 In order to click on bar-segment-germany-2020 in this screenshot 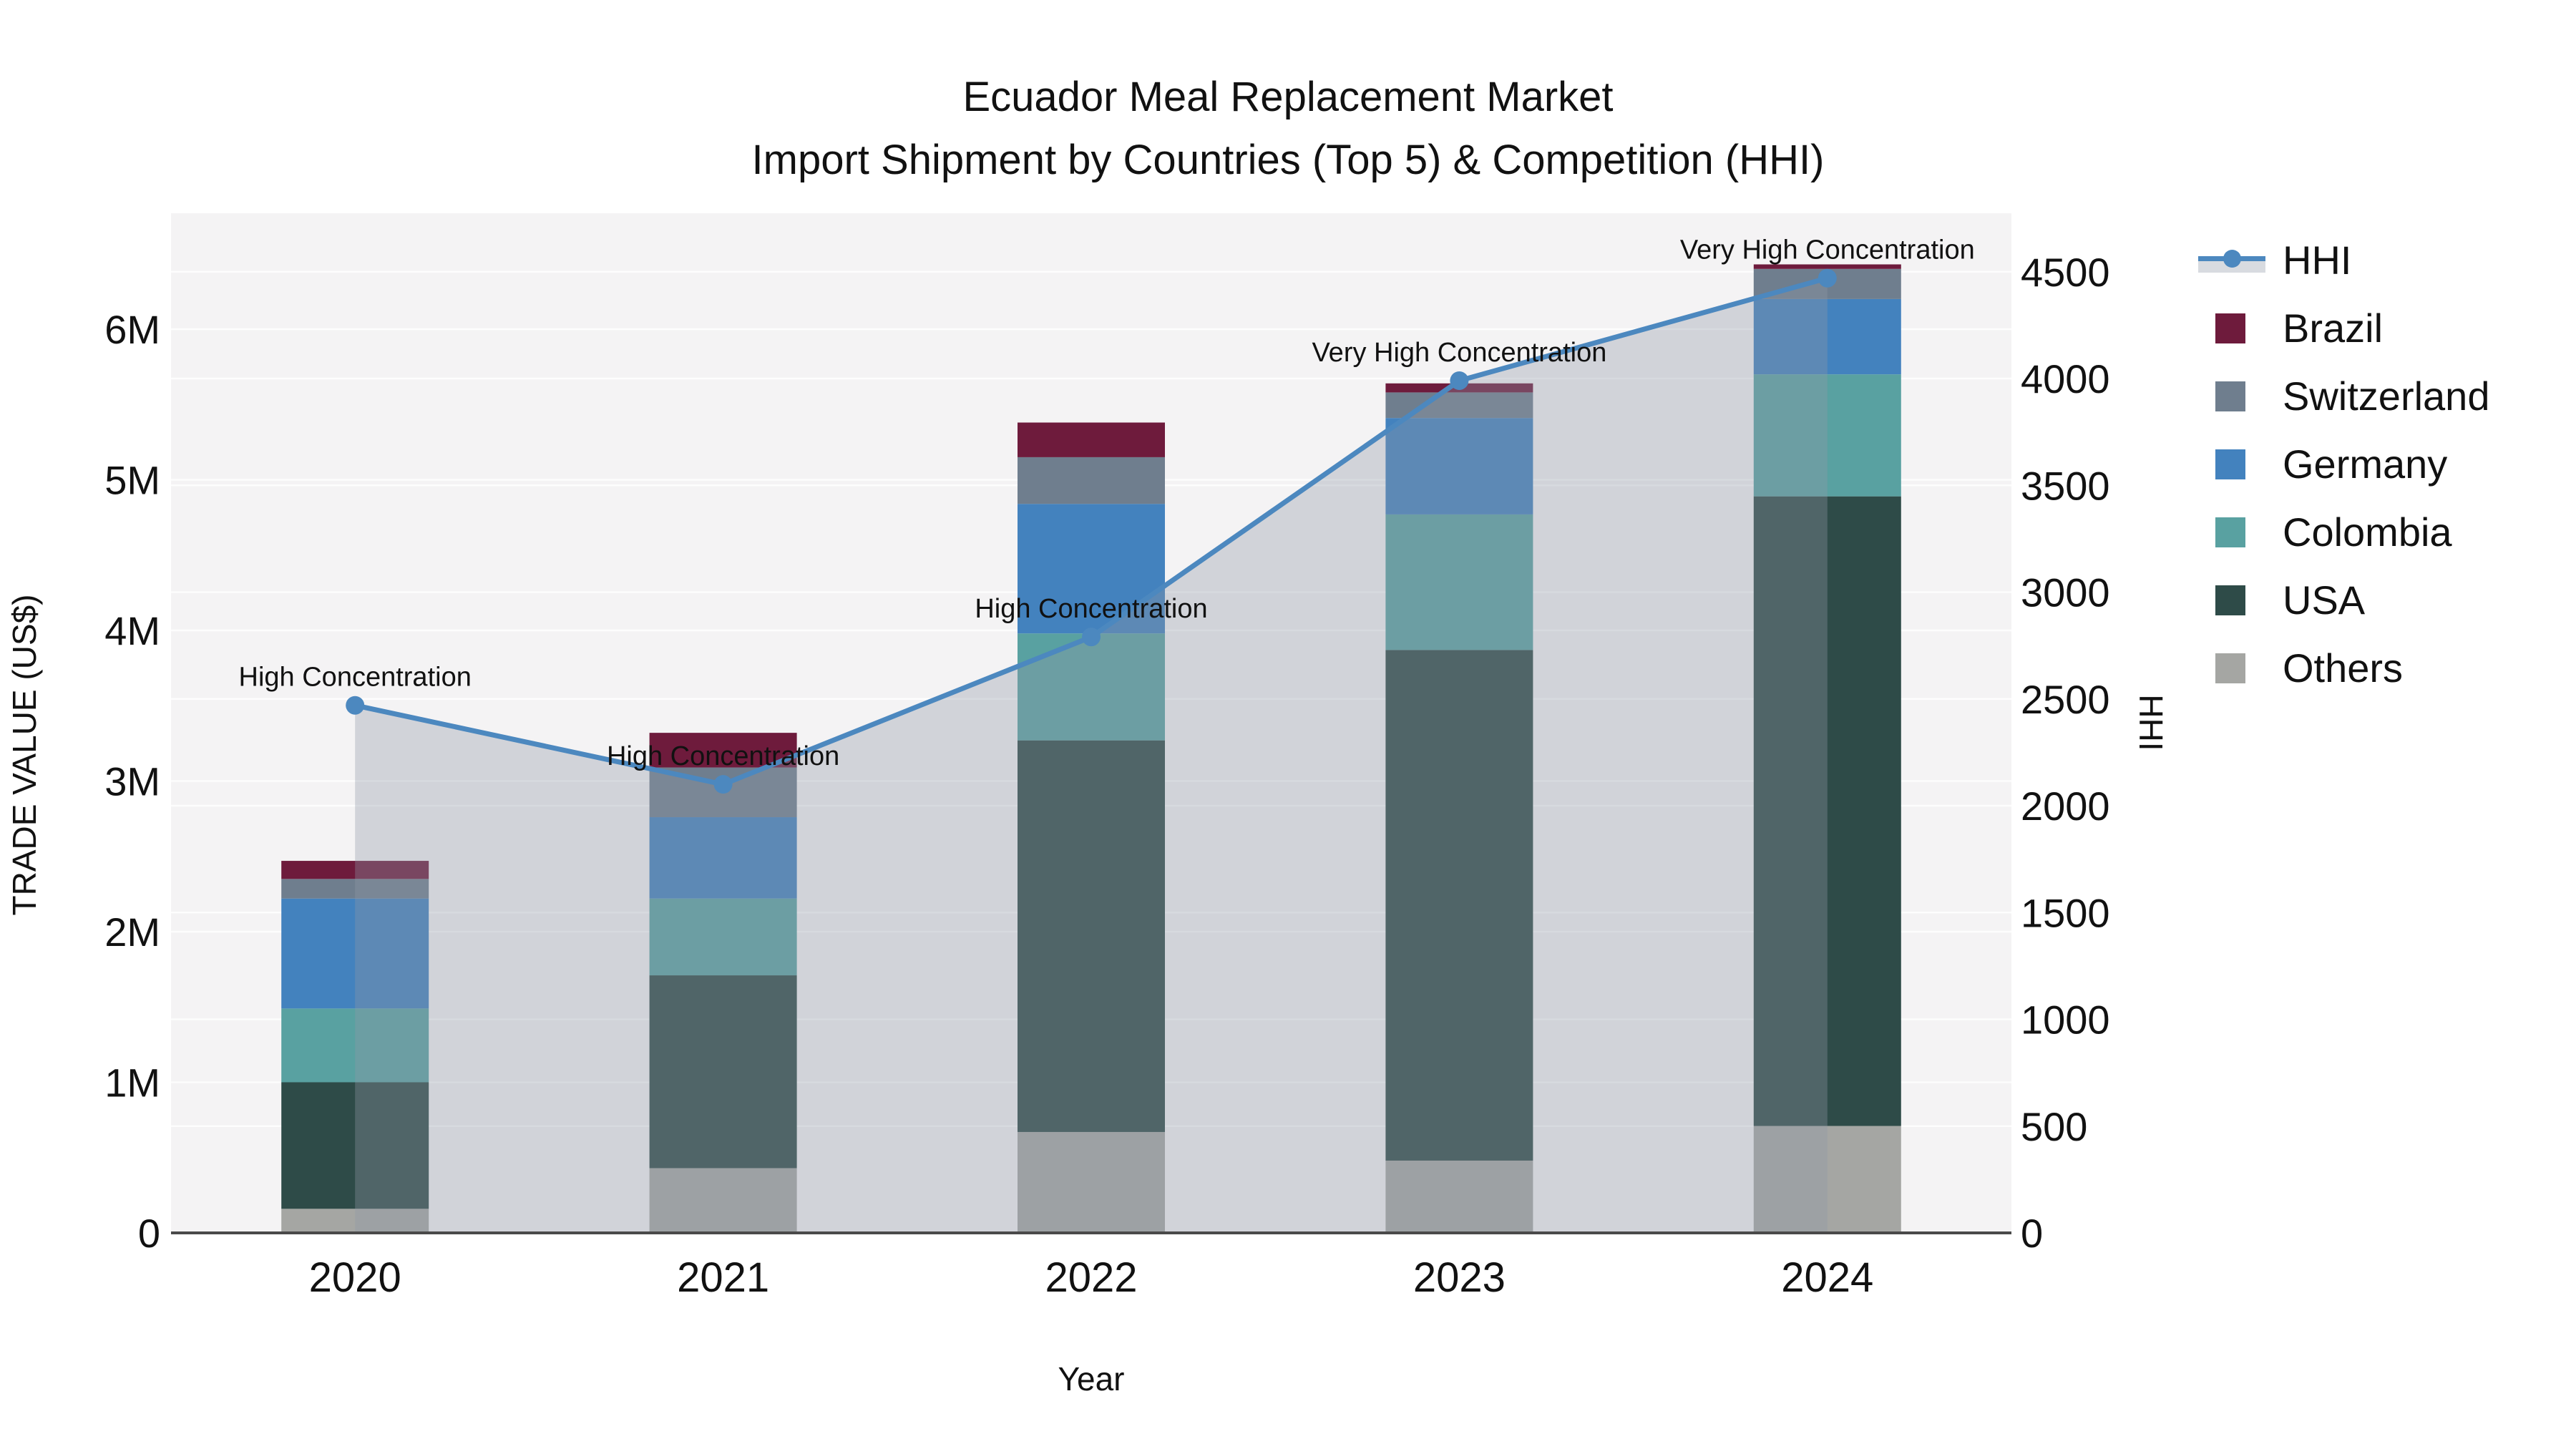, I will do `click(355, 953)`.